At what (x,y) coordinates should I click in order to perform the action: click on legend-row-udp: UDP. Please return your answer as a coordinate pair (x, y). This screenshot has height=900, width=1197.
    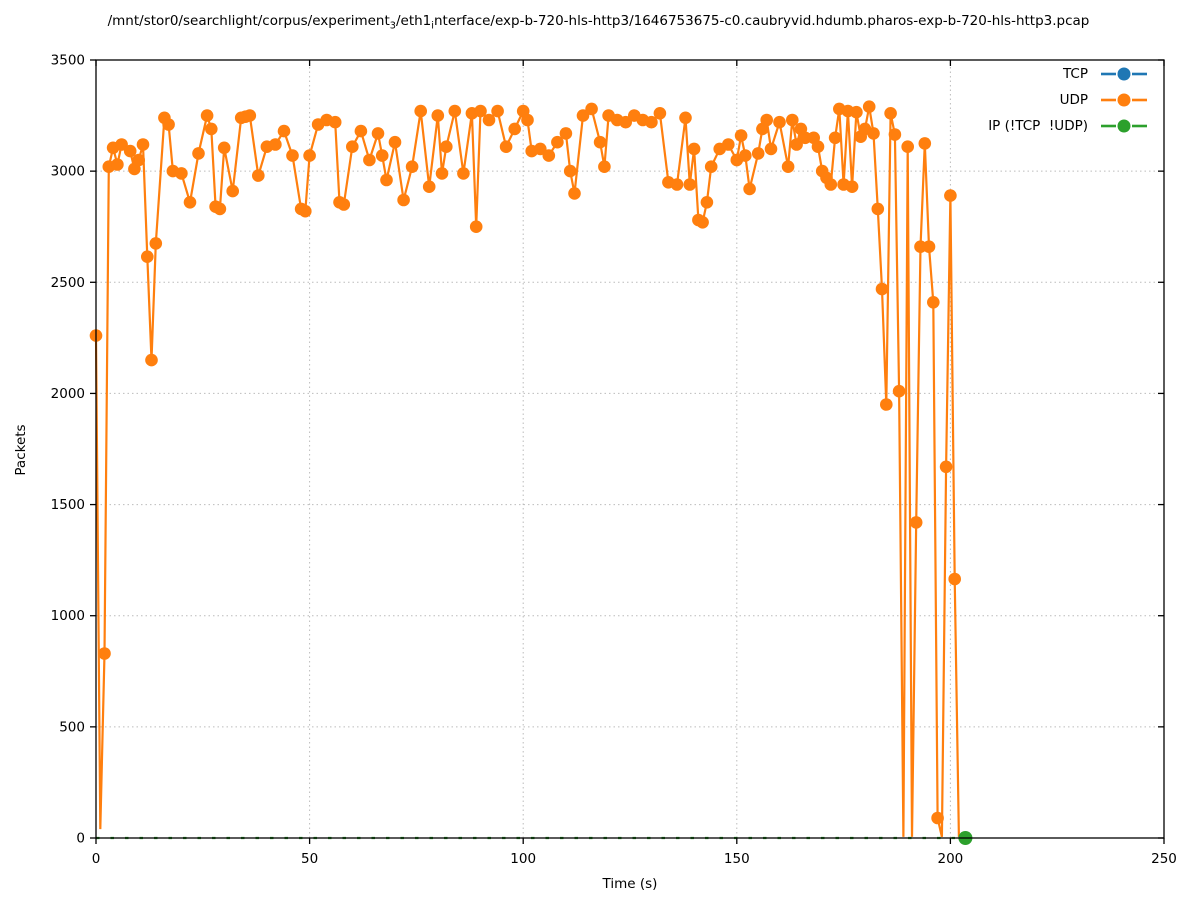
    Looking at the image, I should click on (1104, 99).